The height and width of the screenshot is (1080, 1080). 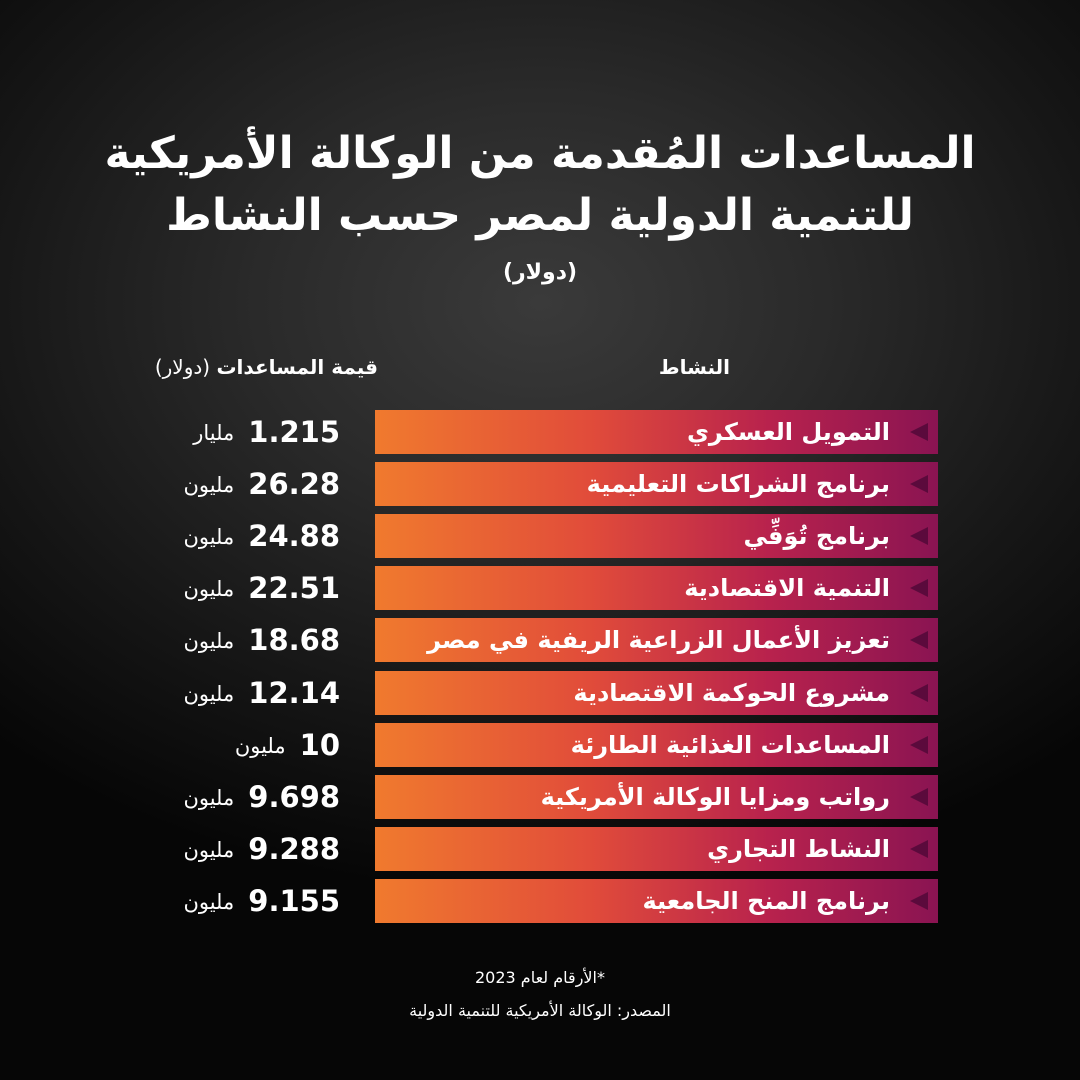 I want to click on aid-value: 1.215, so click(x=294, y=432).